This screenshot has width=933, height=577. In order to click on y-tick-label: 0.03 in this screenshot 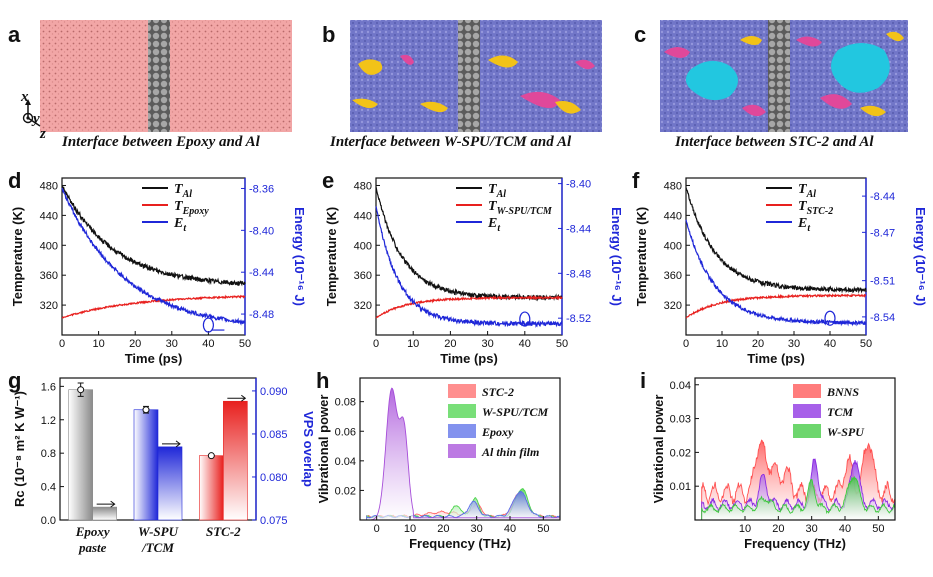, I will do `click(680, 420)`.